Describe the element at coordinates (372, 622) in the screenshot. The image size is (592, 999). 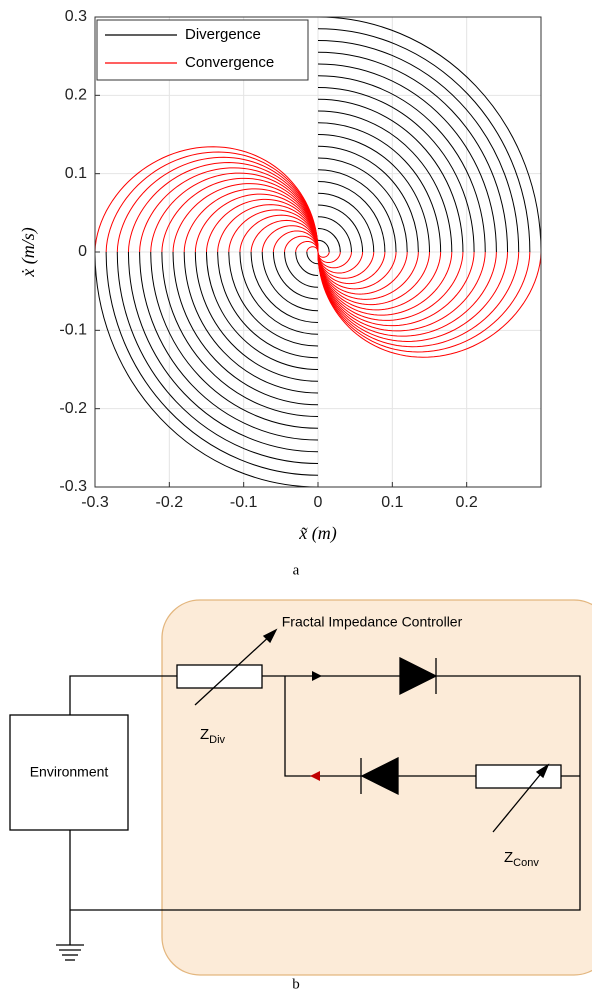
I see `controller-title: Fractal Impedance Controller` at that location.